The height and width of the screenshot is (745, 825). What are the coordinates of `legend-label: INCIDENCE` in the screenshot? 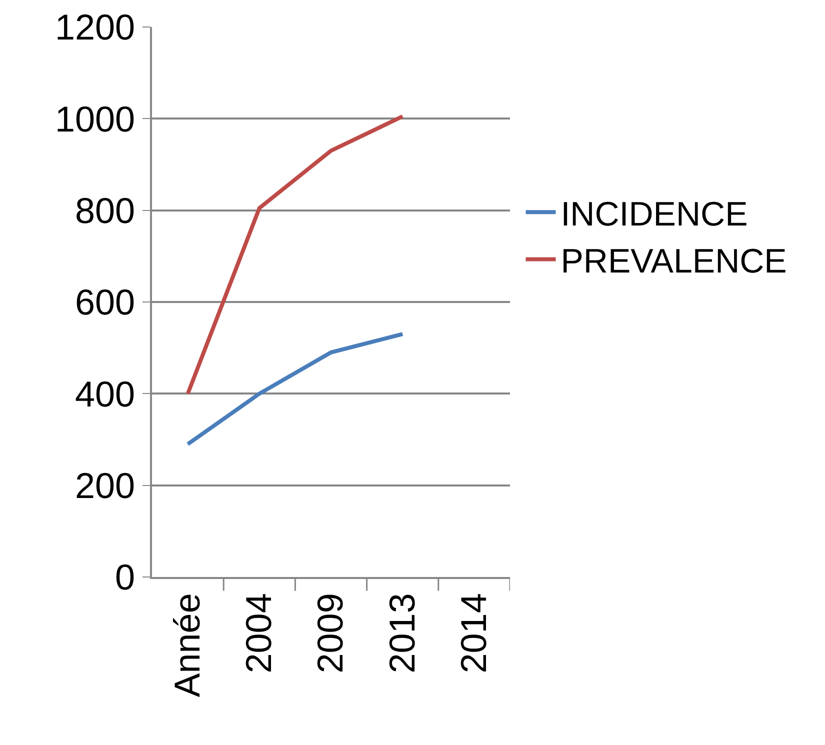 It's located at (654, 214).